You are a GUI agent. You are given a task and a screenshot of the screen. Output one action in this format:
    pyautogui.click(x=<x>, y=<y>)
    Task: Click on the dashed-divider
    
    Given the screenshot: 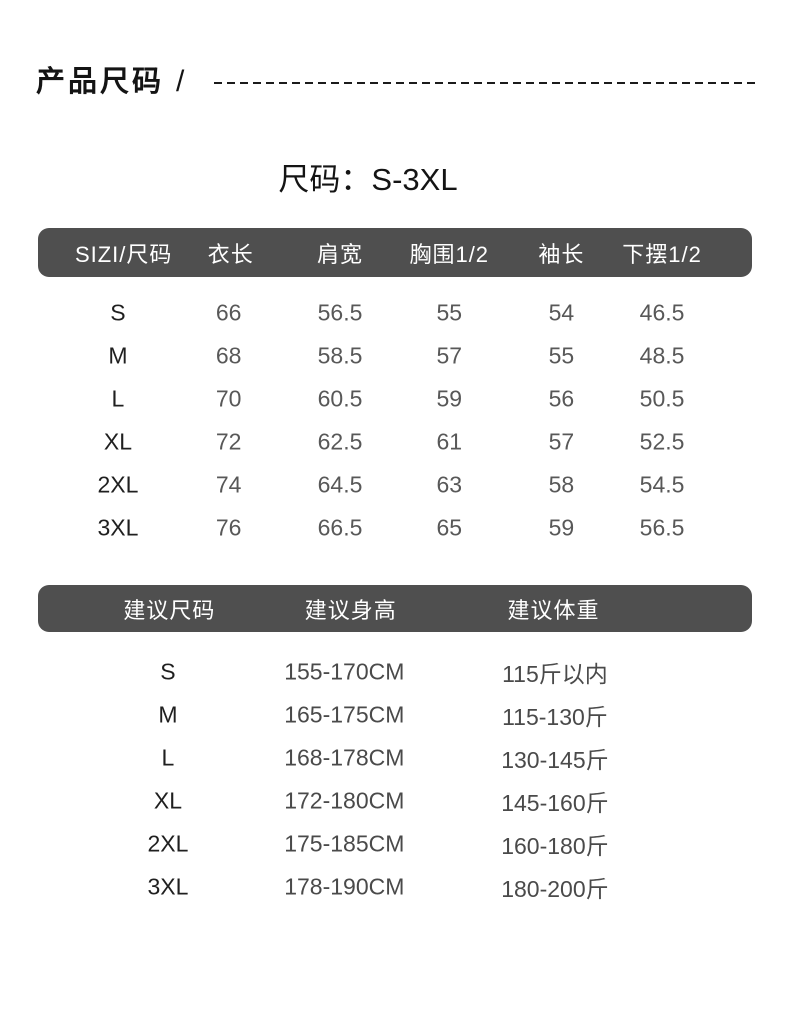 What is the action you would take?
    pyautogui.click(x=485, y=83)
    